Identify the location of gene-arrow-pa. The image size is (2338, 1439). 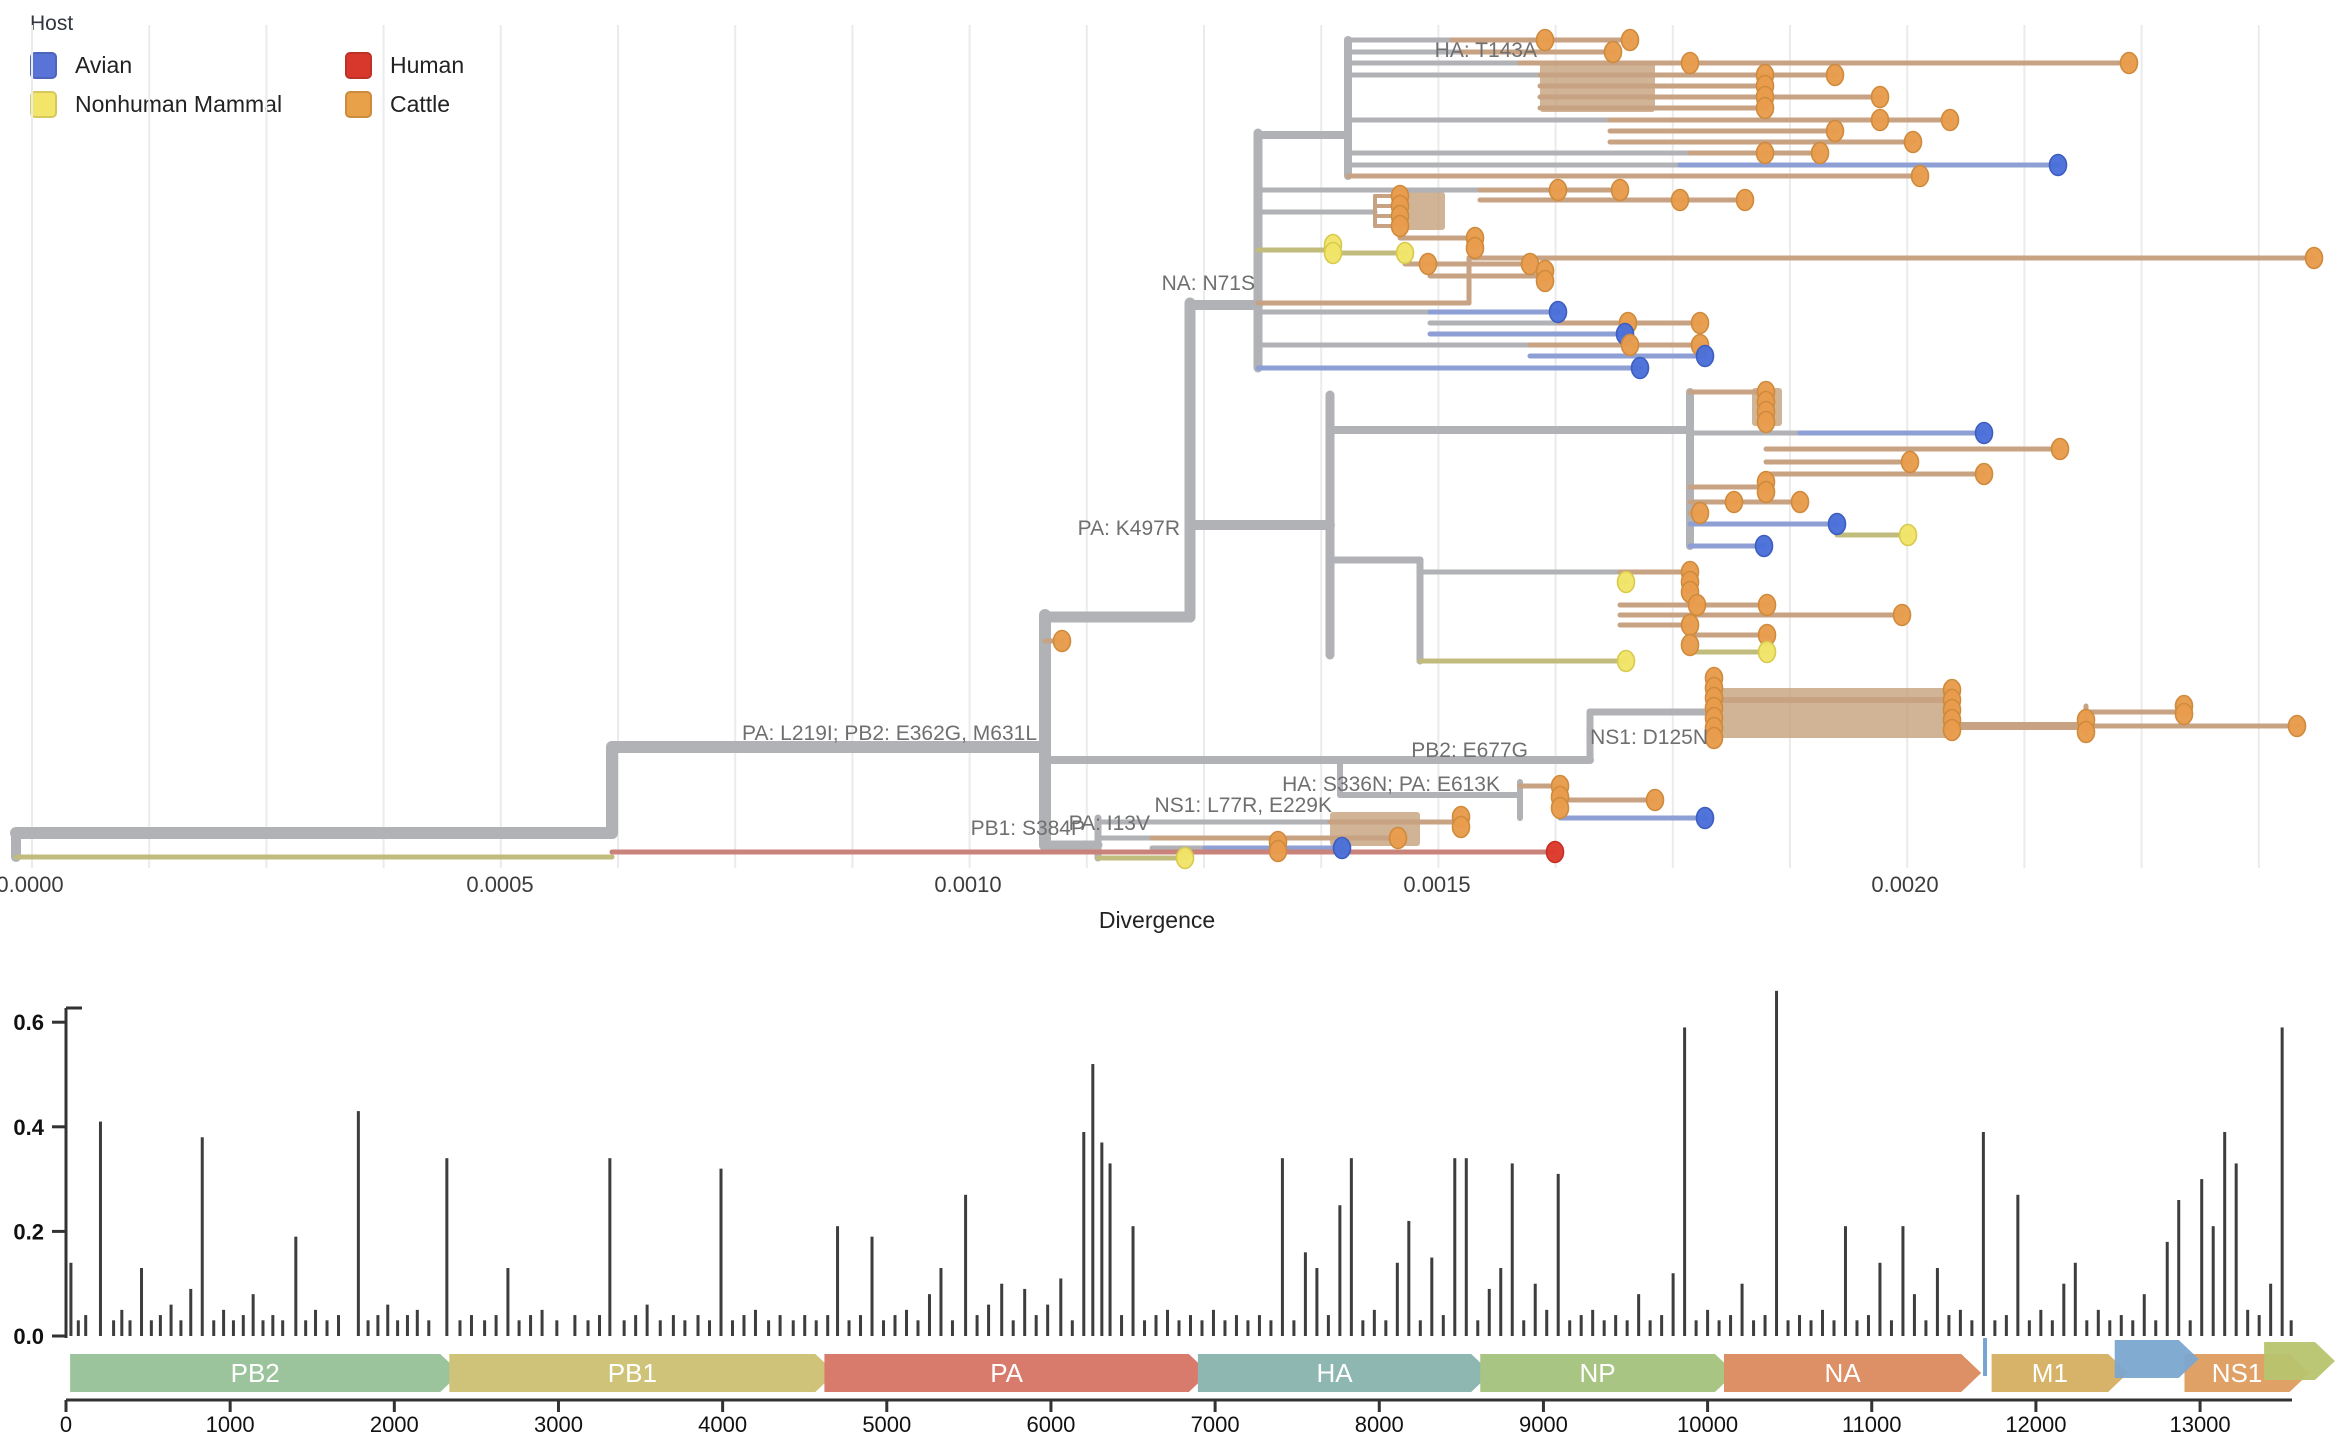
(1016, 1373).